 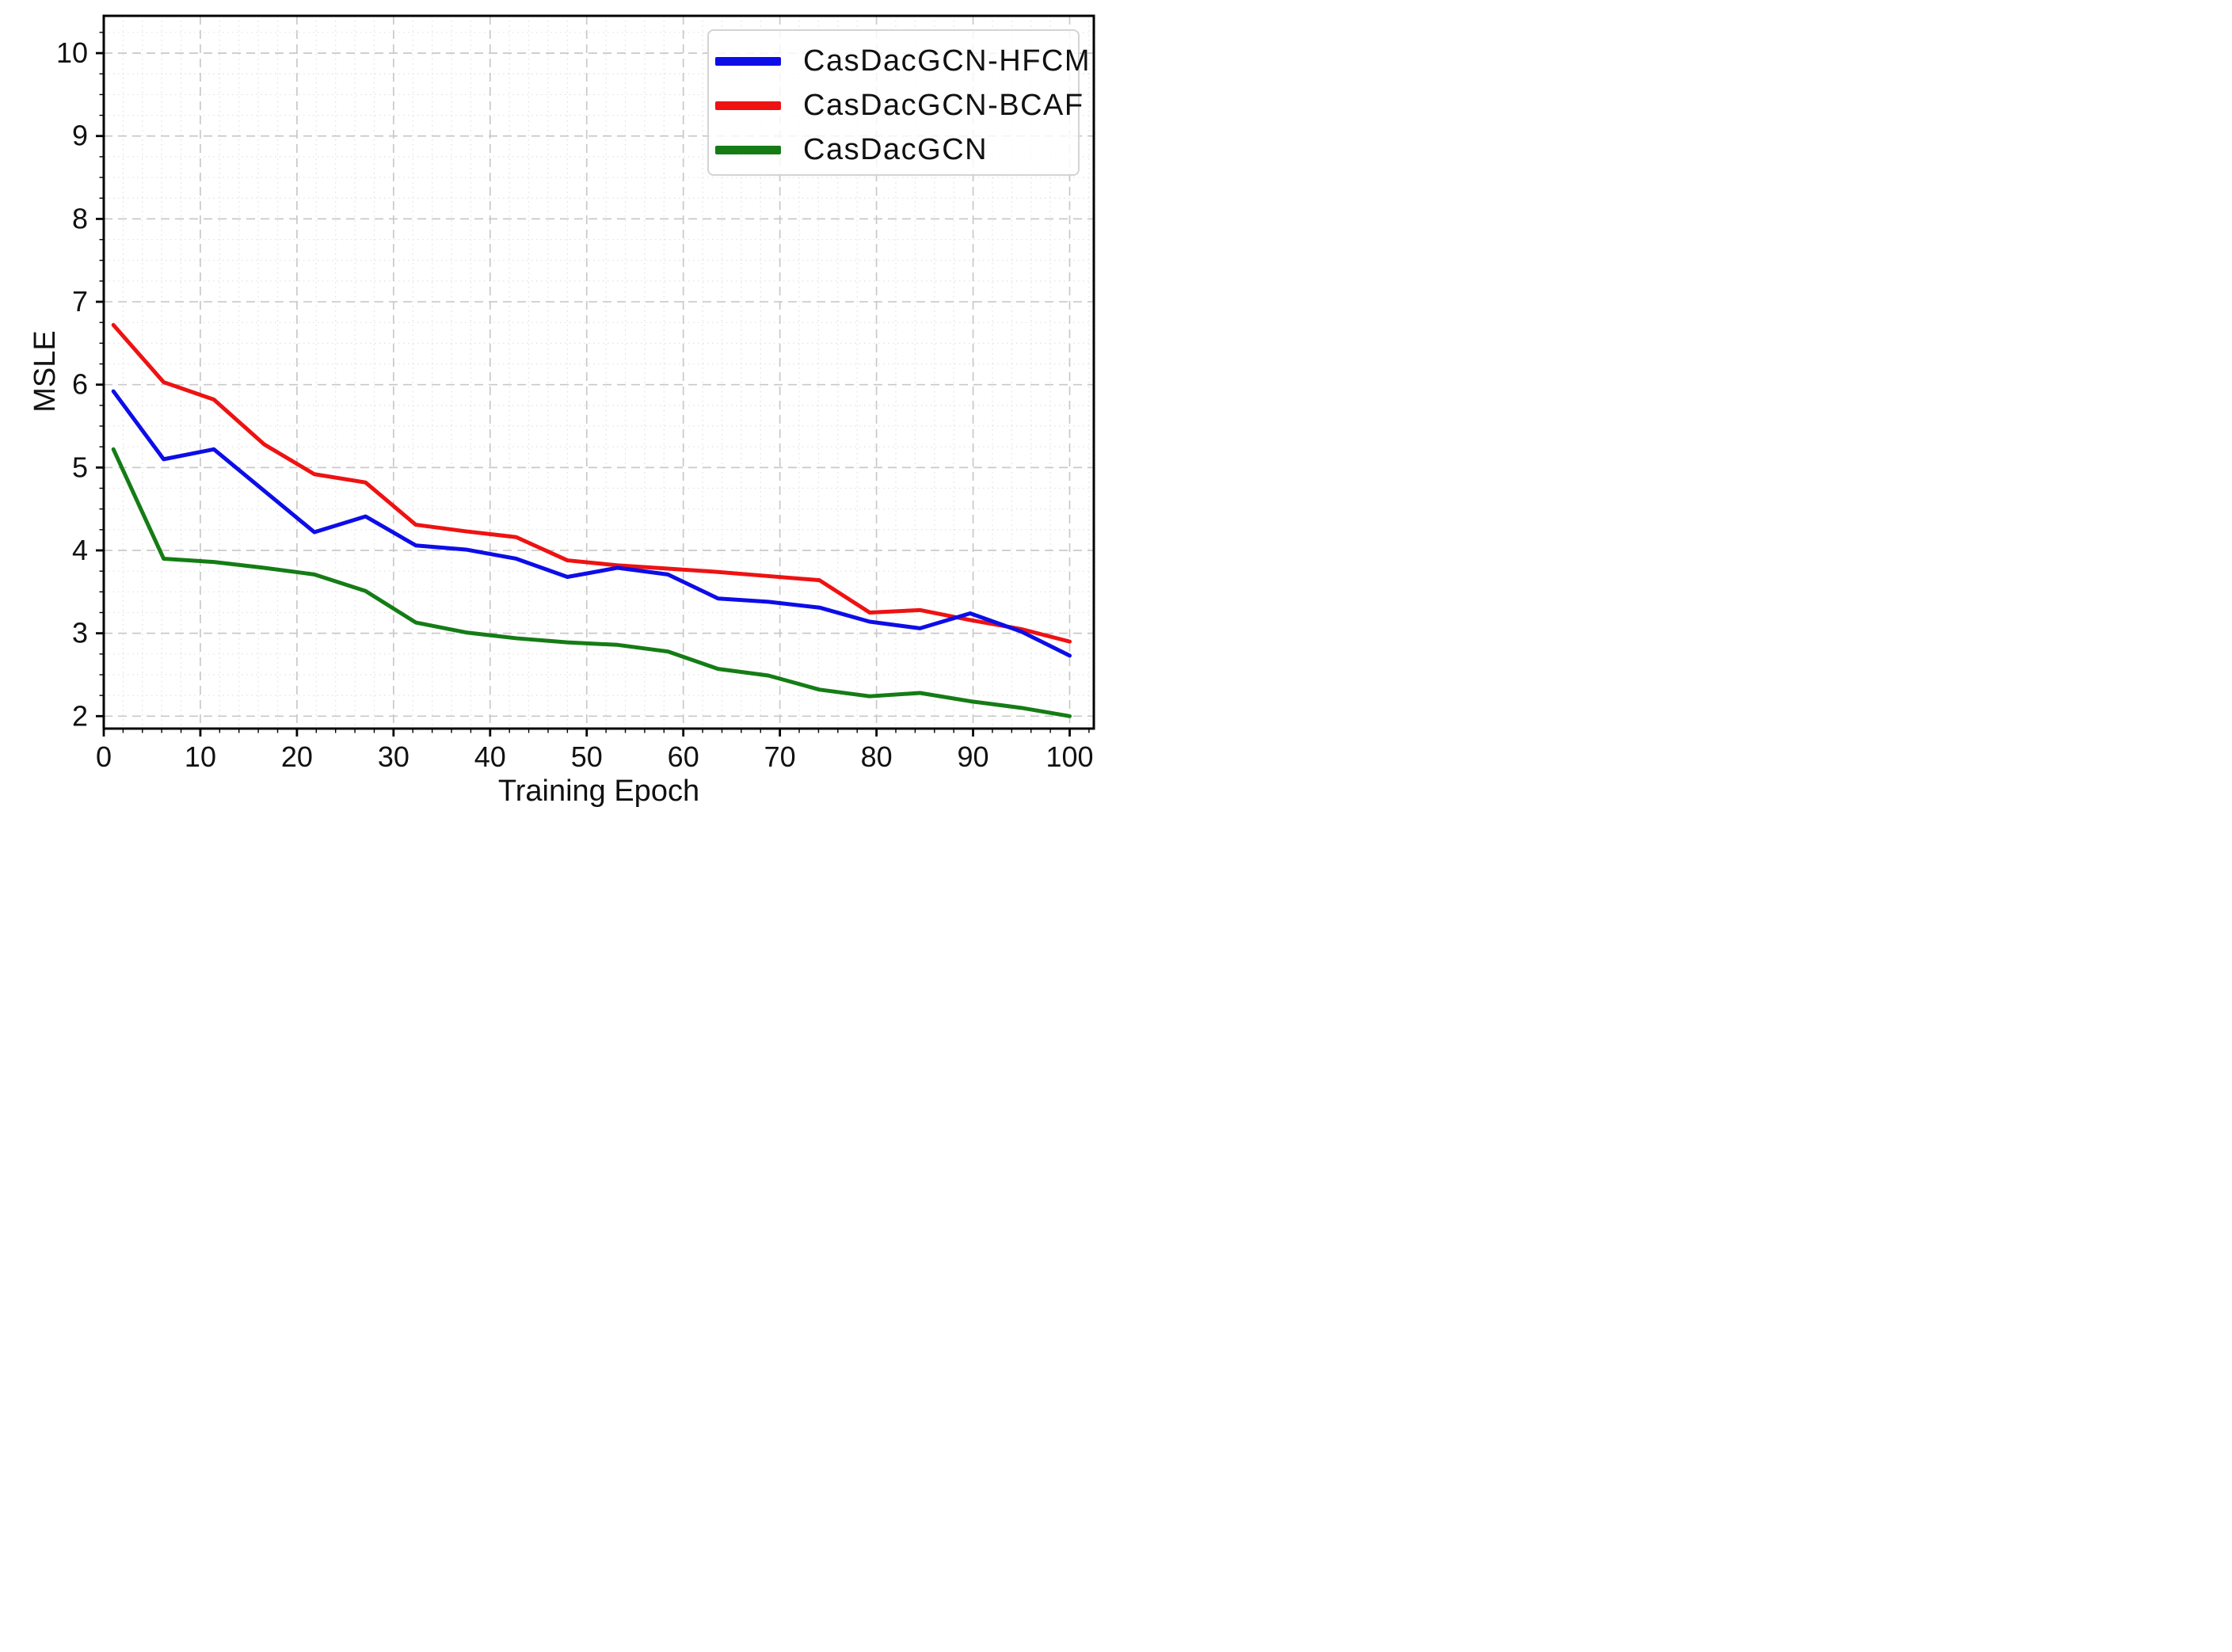 What do you see at coordinates (748, 149) in the screenshot?
I see `legend-swatch-CasDacGCN` at bounding box center [748, 149].